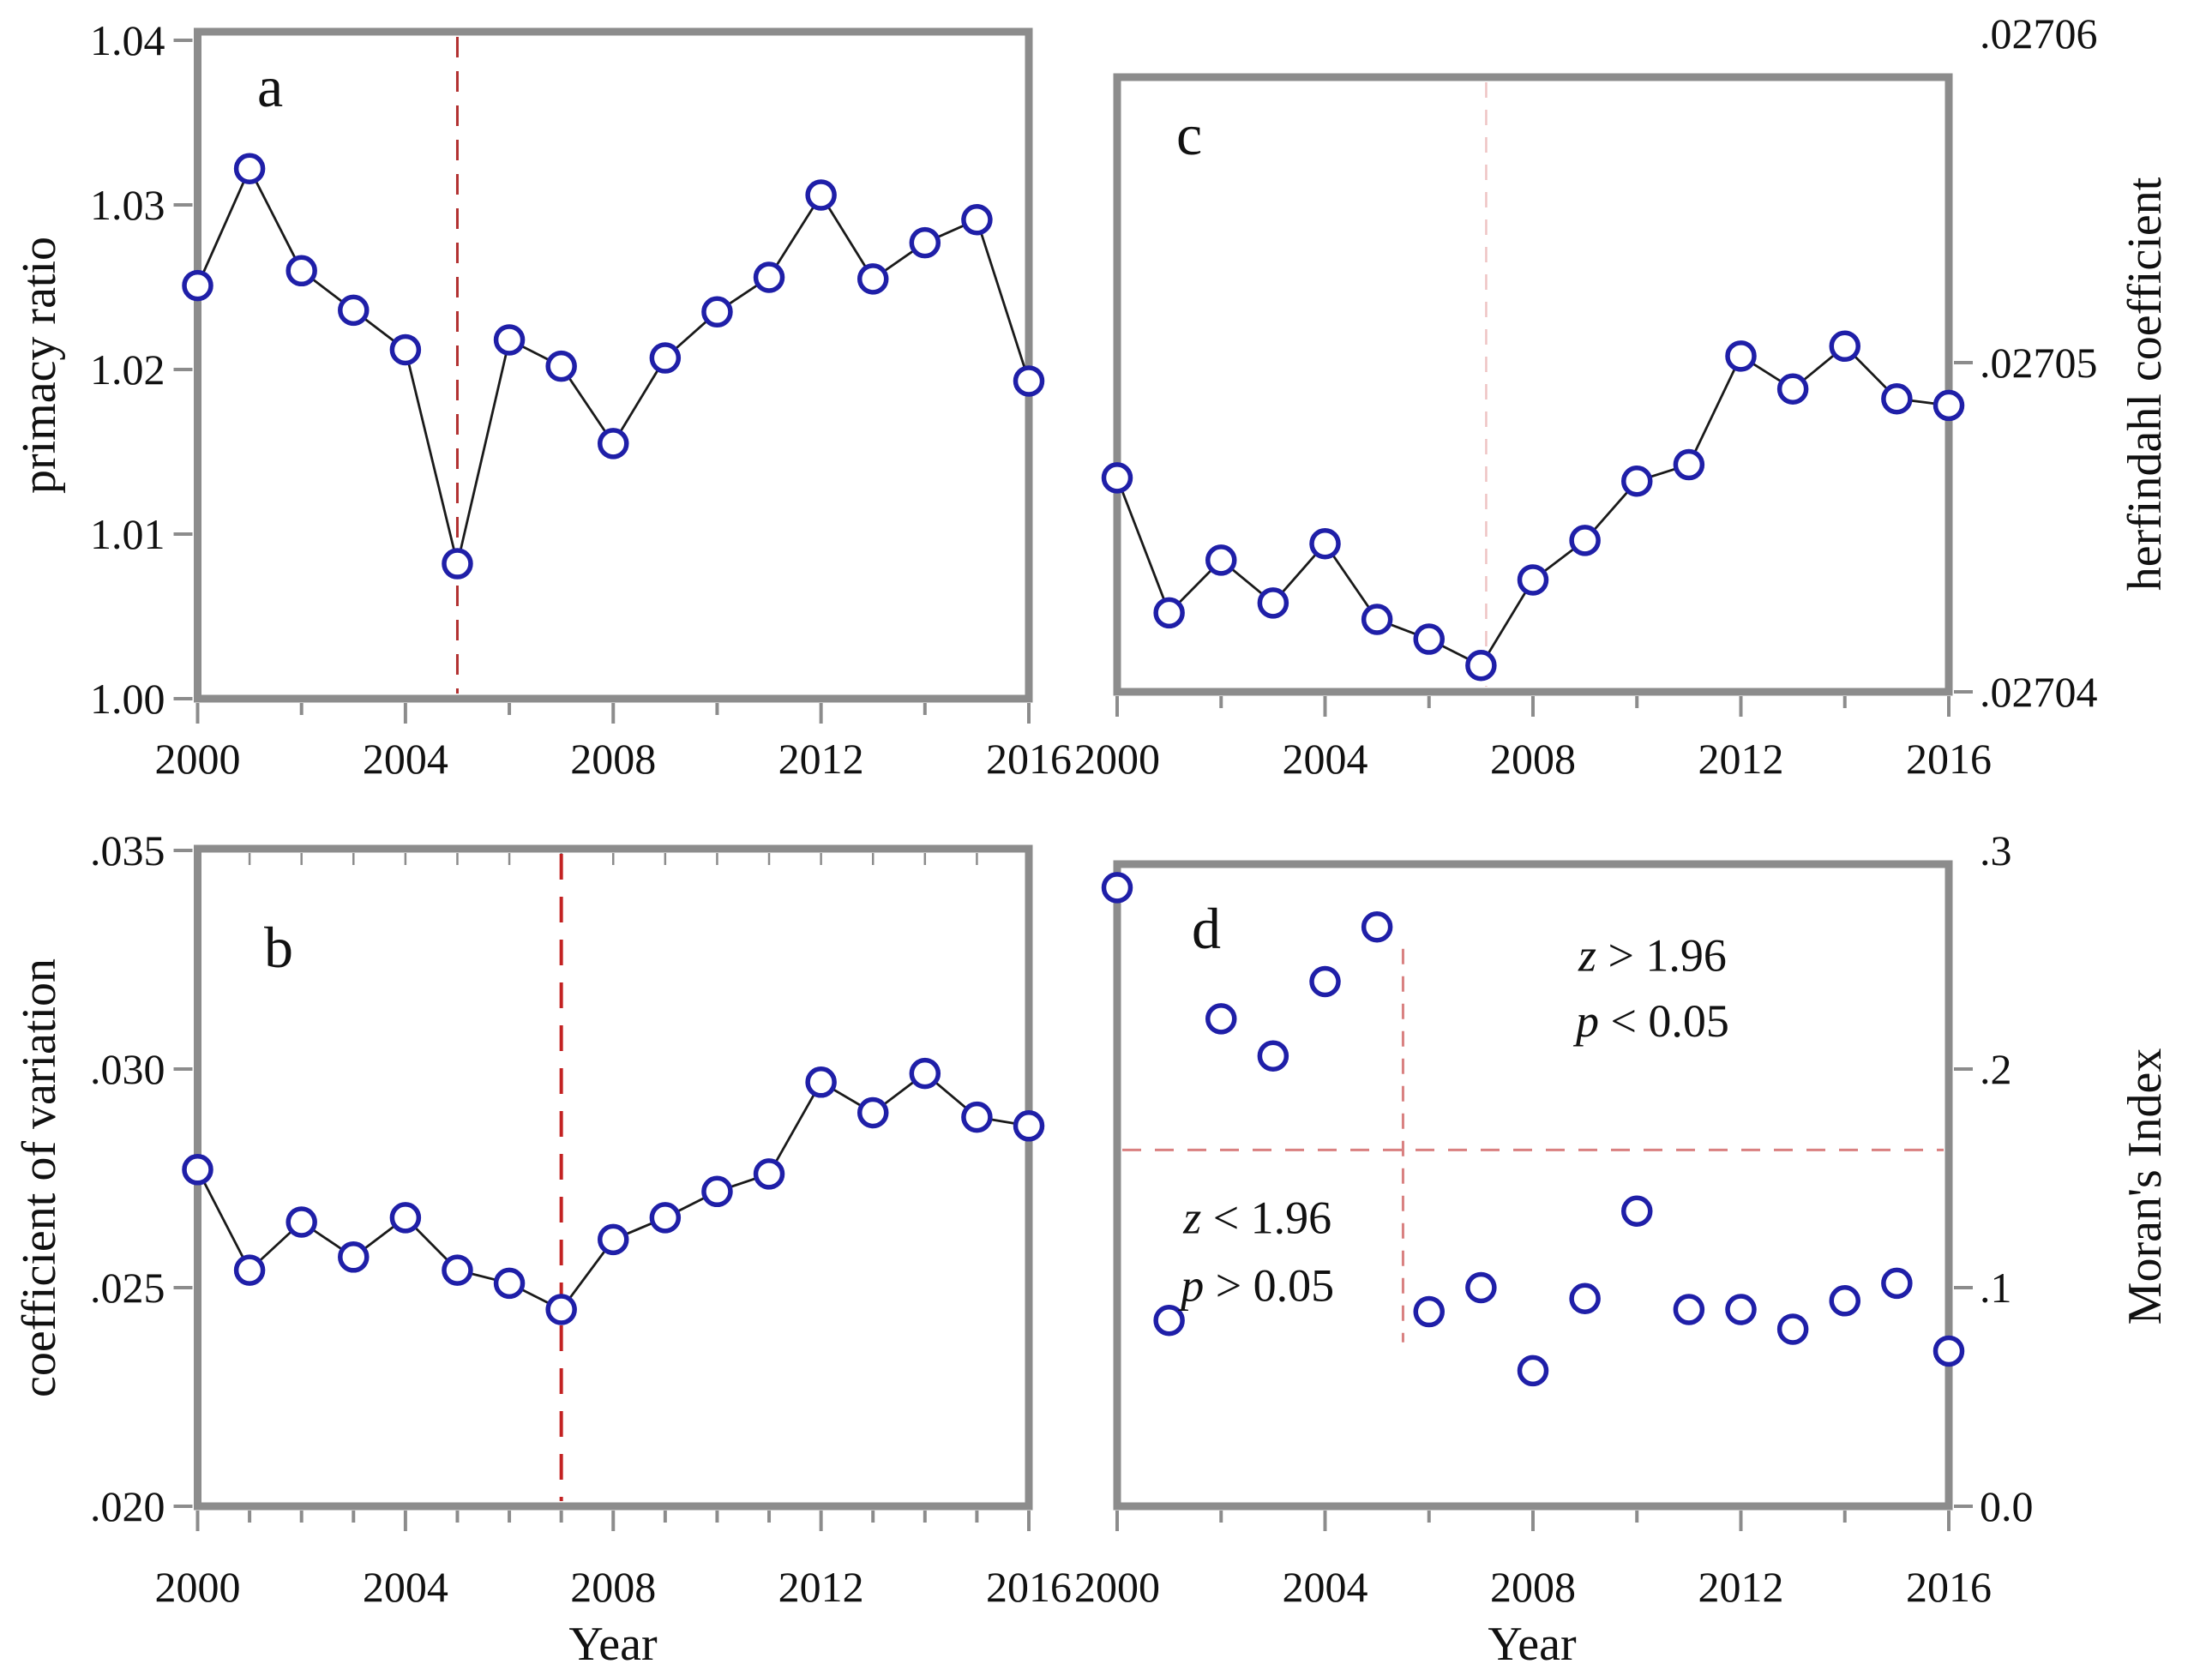 This screenshot has width=2212, height=1670. Describe the element at coordinates (1206, 928) in the screenshot. I see `panel-letter: d` at that location.